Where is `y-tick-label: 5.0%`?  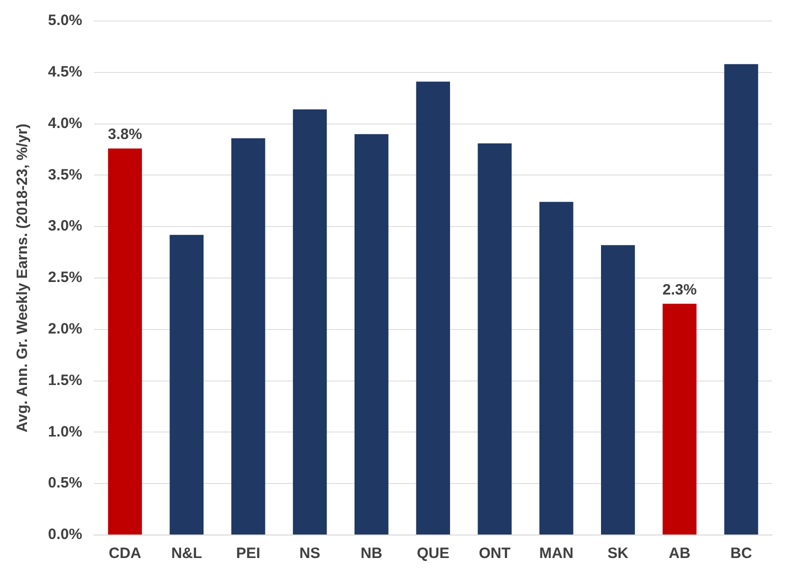 y-tick-label: 5.0% is located at coordinates (65, 21).